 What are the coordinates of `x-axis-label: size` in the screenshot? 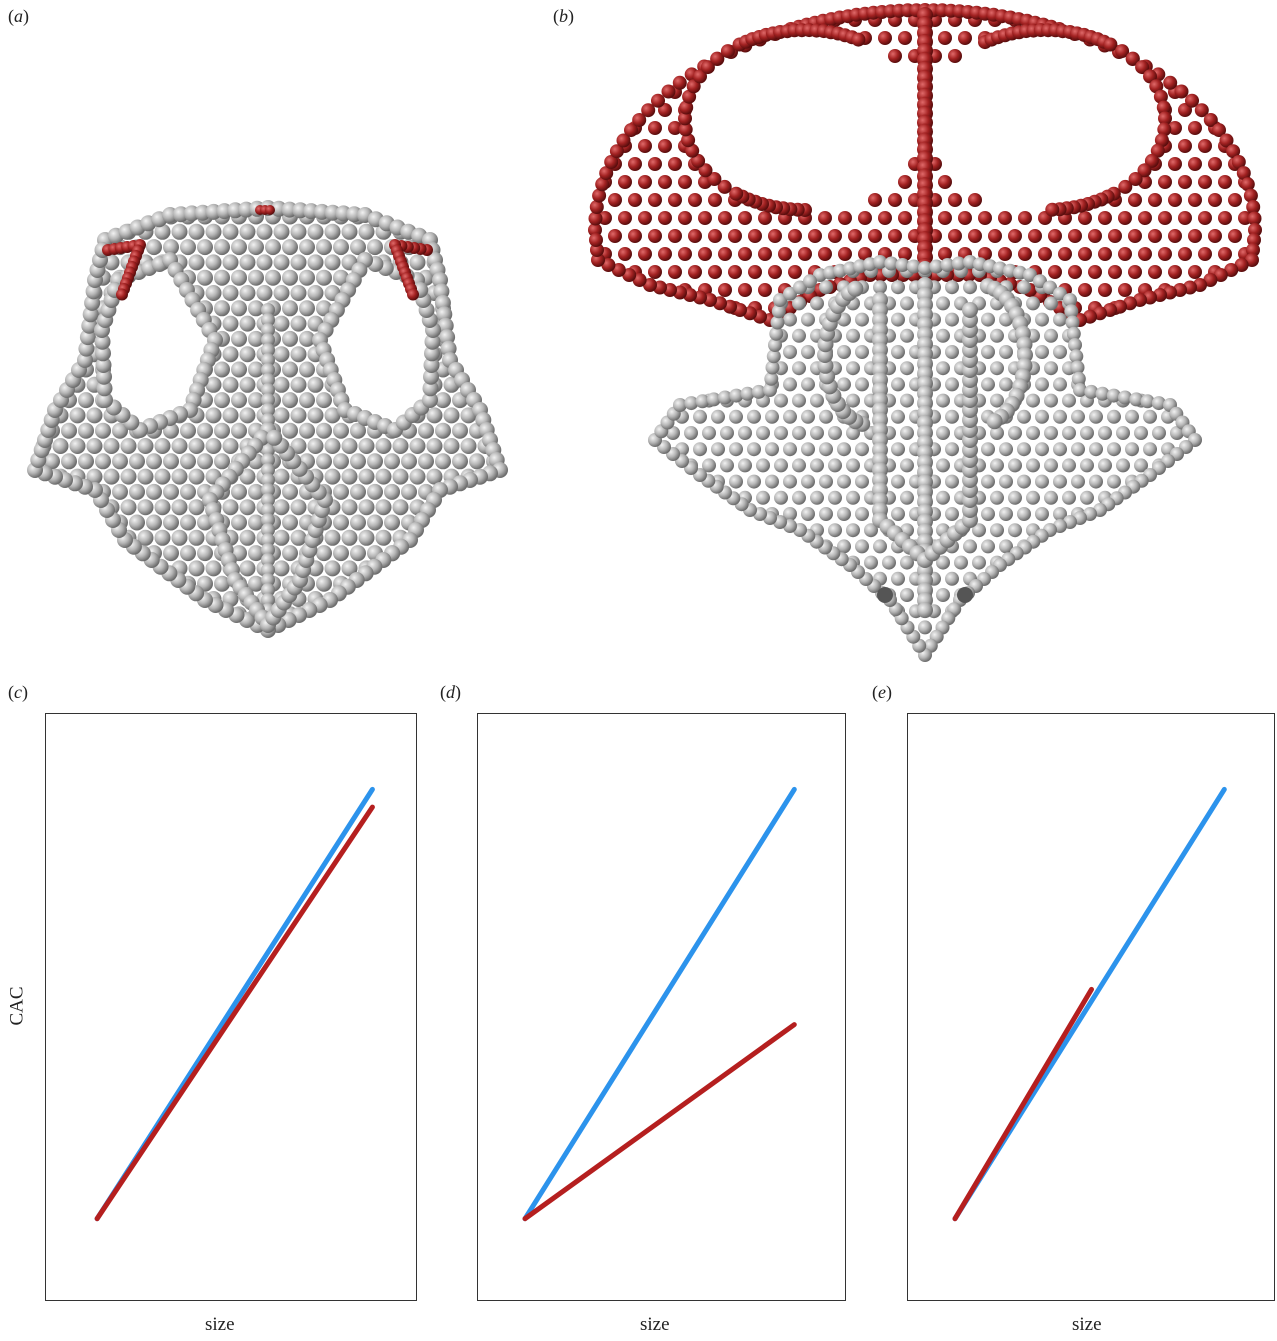 It's located at (1087, 1324).